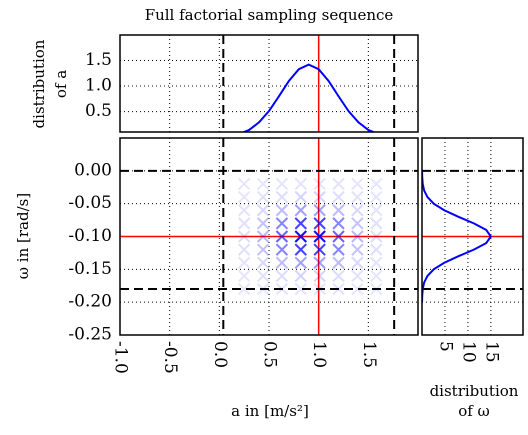 This screenshot has height=435, width=528. I want to click on x-tick-label: 5, so click(445, 346).